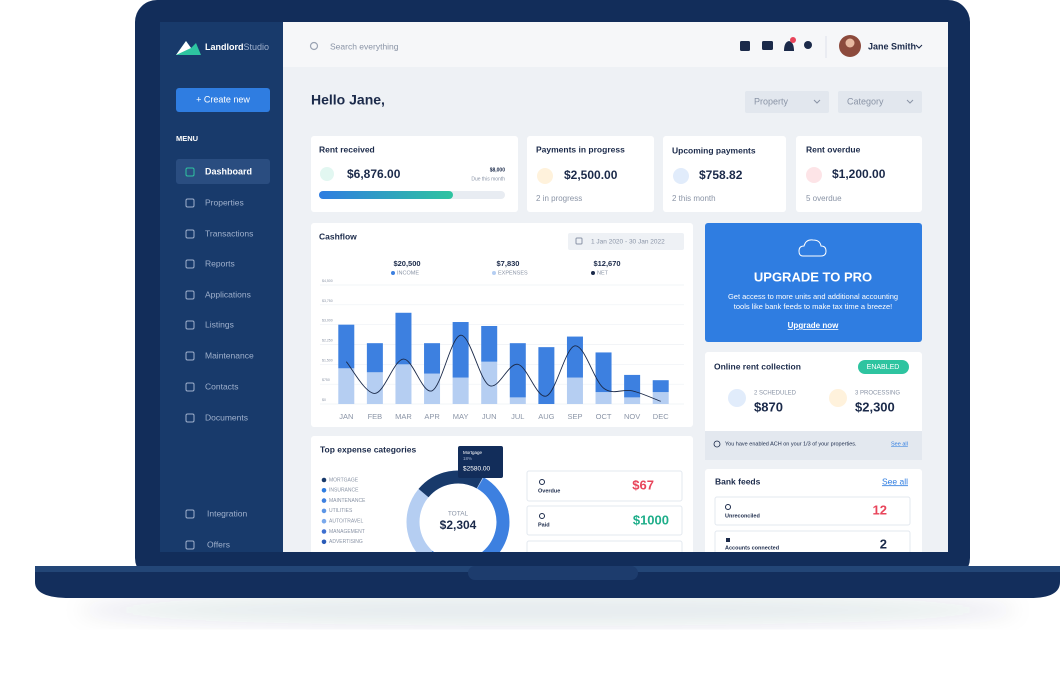 This screenshot has width=1060, height=698. I want to click on tooltip, so click(480, 462).